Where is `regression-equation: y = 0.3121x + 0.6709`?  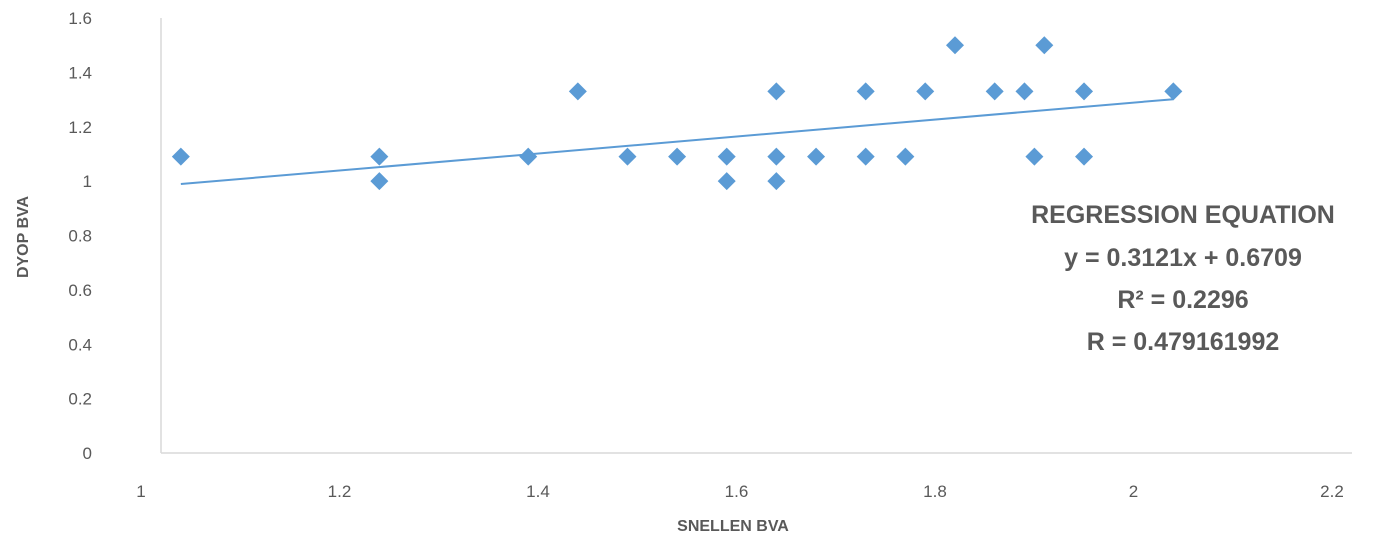
regression-equation: y = 0.3121x + 0.6709 is located at coordinates (1183, 258).